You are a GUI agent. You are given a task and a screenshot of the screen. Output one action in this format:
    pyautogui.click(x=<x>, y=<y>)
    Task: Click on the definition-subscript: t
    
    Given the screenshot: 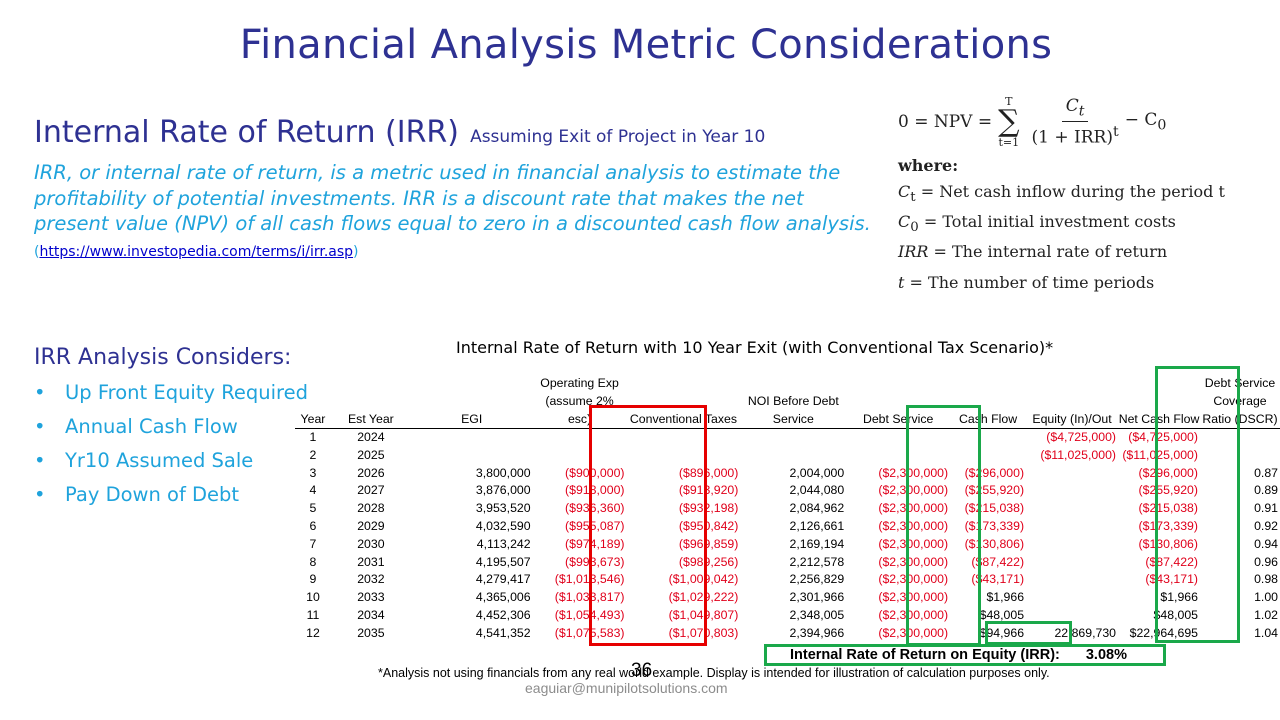 What is the action you would take?
    pyautogui.click(x=913, y=198)
    